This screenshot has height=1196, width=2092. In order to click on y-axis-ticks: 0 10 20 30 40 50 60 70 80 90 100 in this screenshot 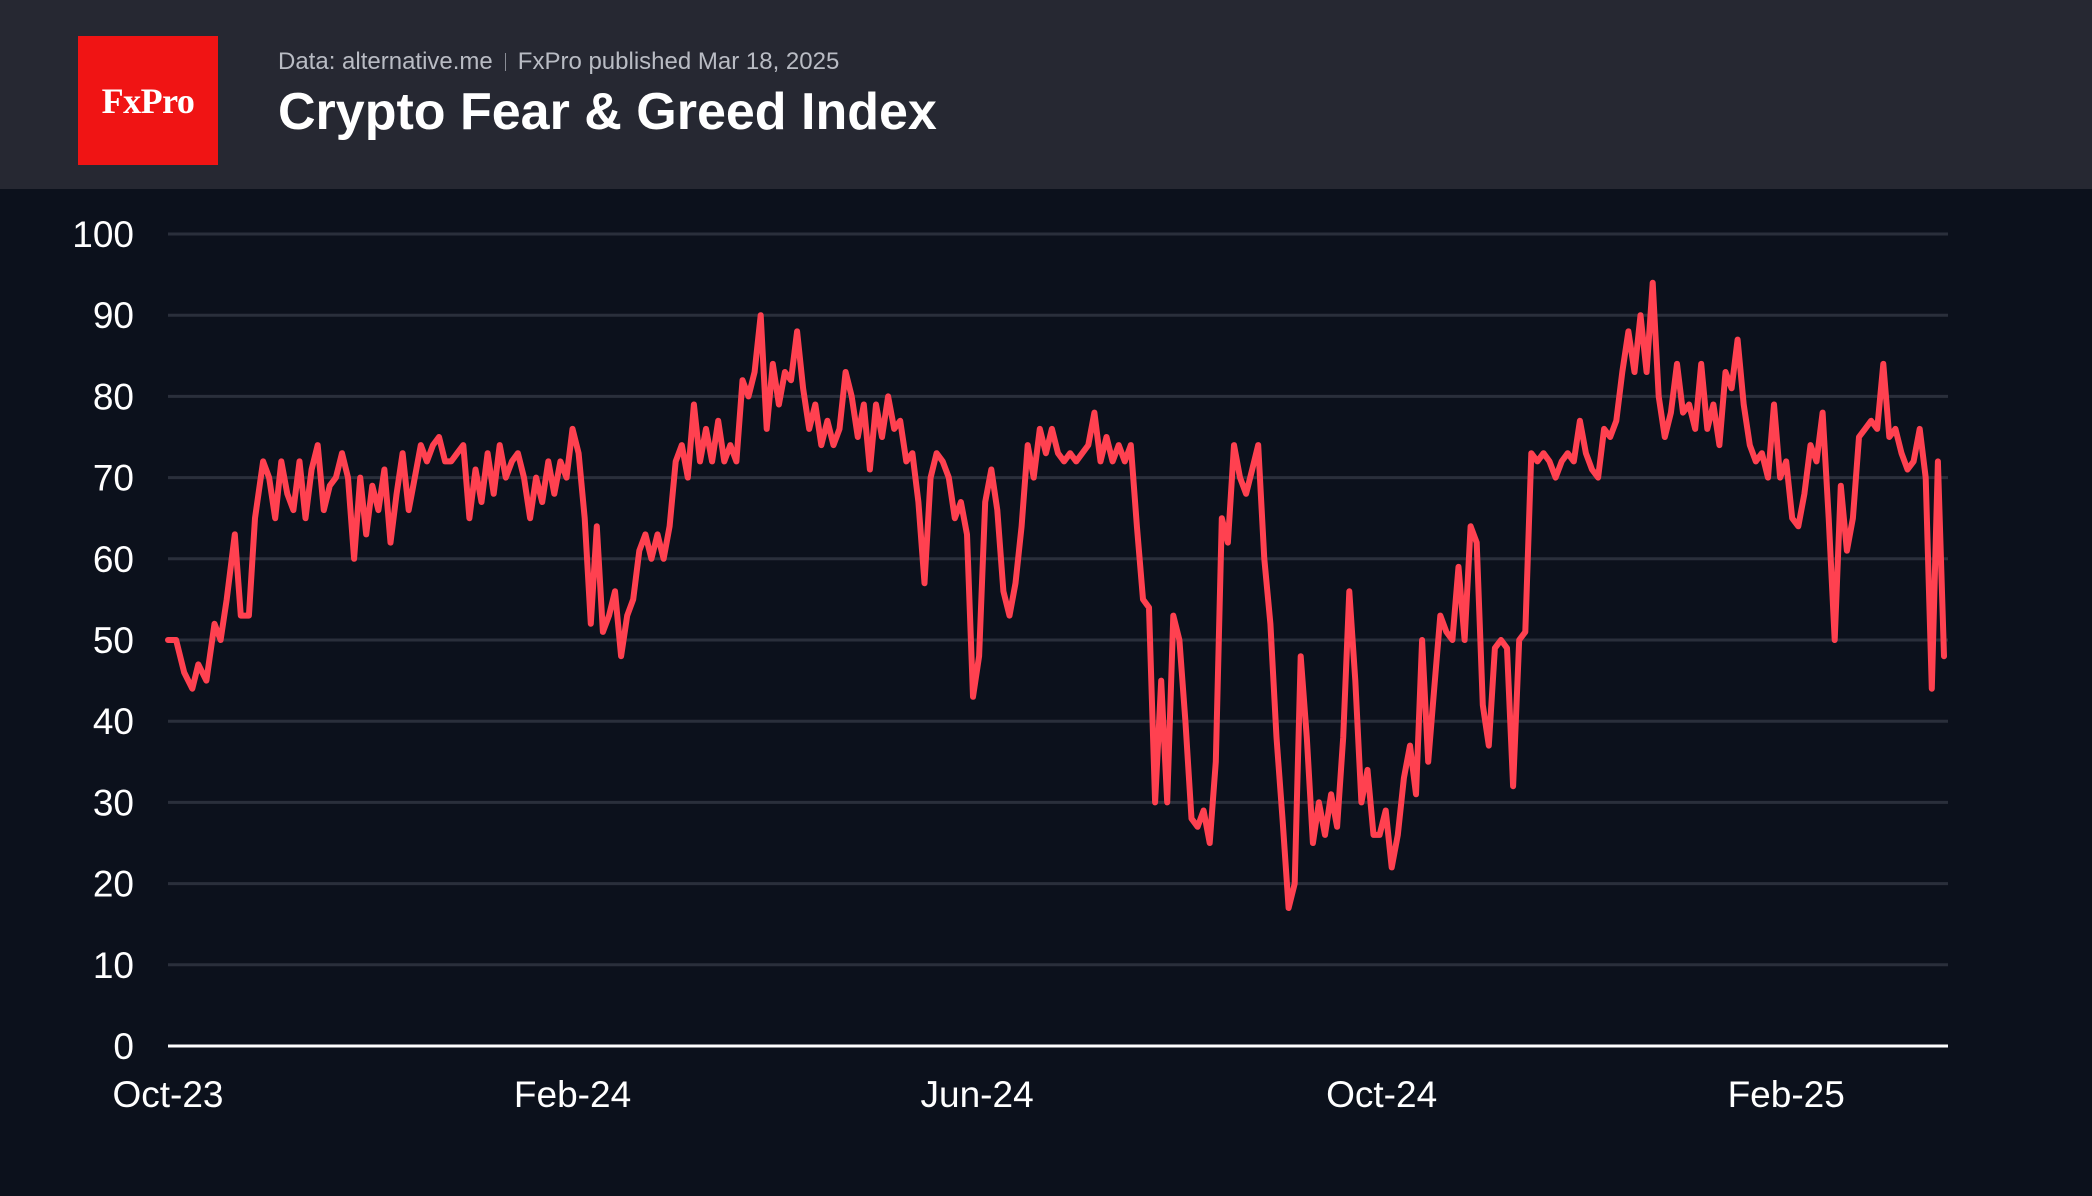, I will do `click(103, 640)`.